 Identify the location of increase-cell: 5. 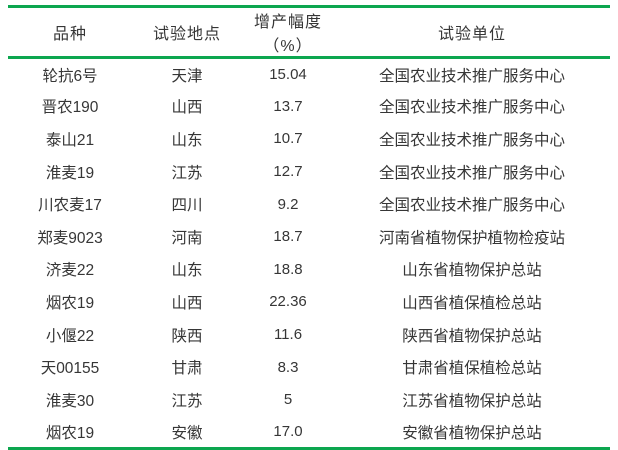
(288, 400).